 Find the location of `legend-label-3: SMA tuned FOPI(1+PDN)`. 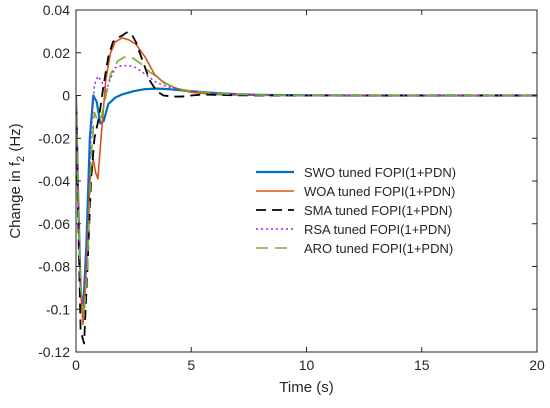

legend-label-3: SMA tuned FOPI(1+PDN) is located at coordinates (378, 210).